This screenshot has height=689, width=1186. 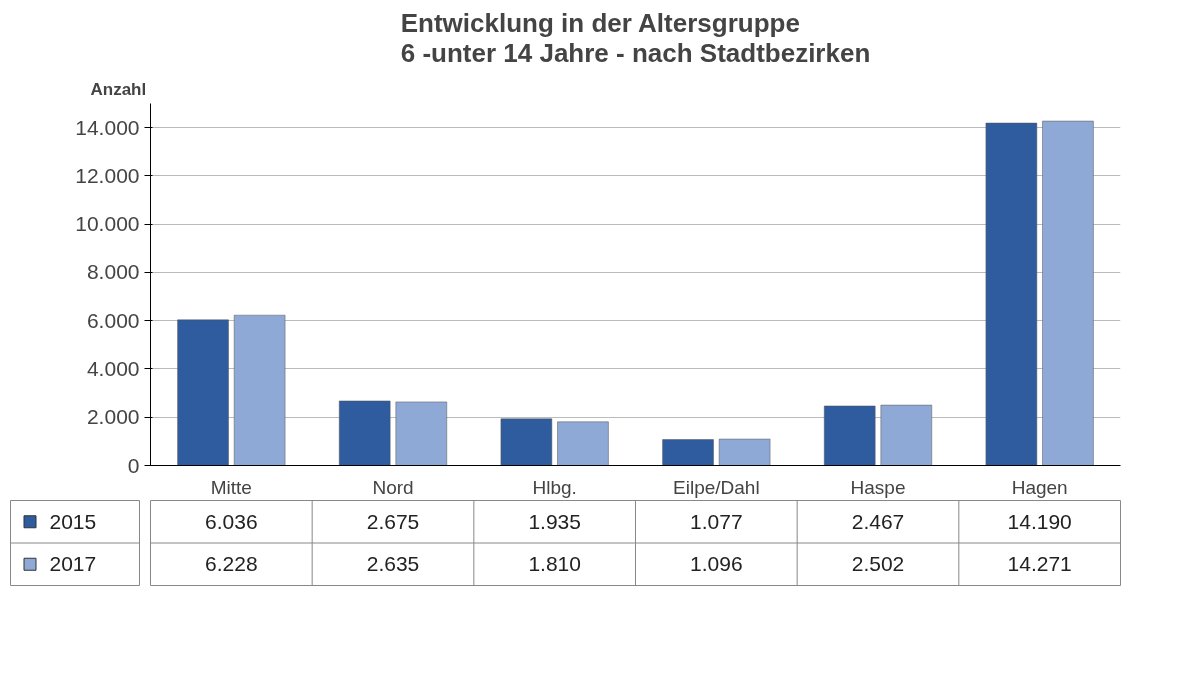 I want to click on x-tick-label: Nord, so click(x=393, y=487).